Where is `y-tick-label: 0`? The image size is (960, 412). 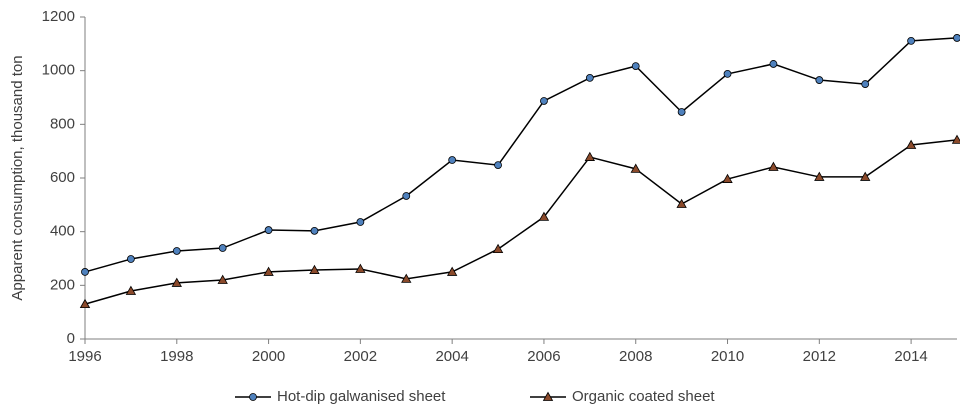 y-tick-label: 0 is located at coordinates (71, 338).